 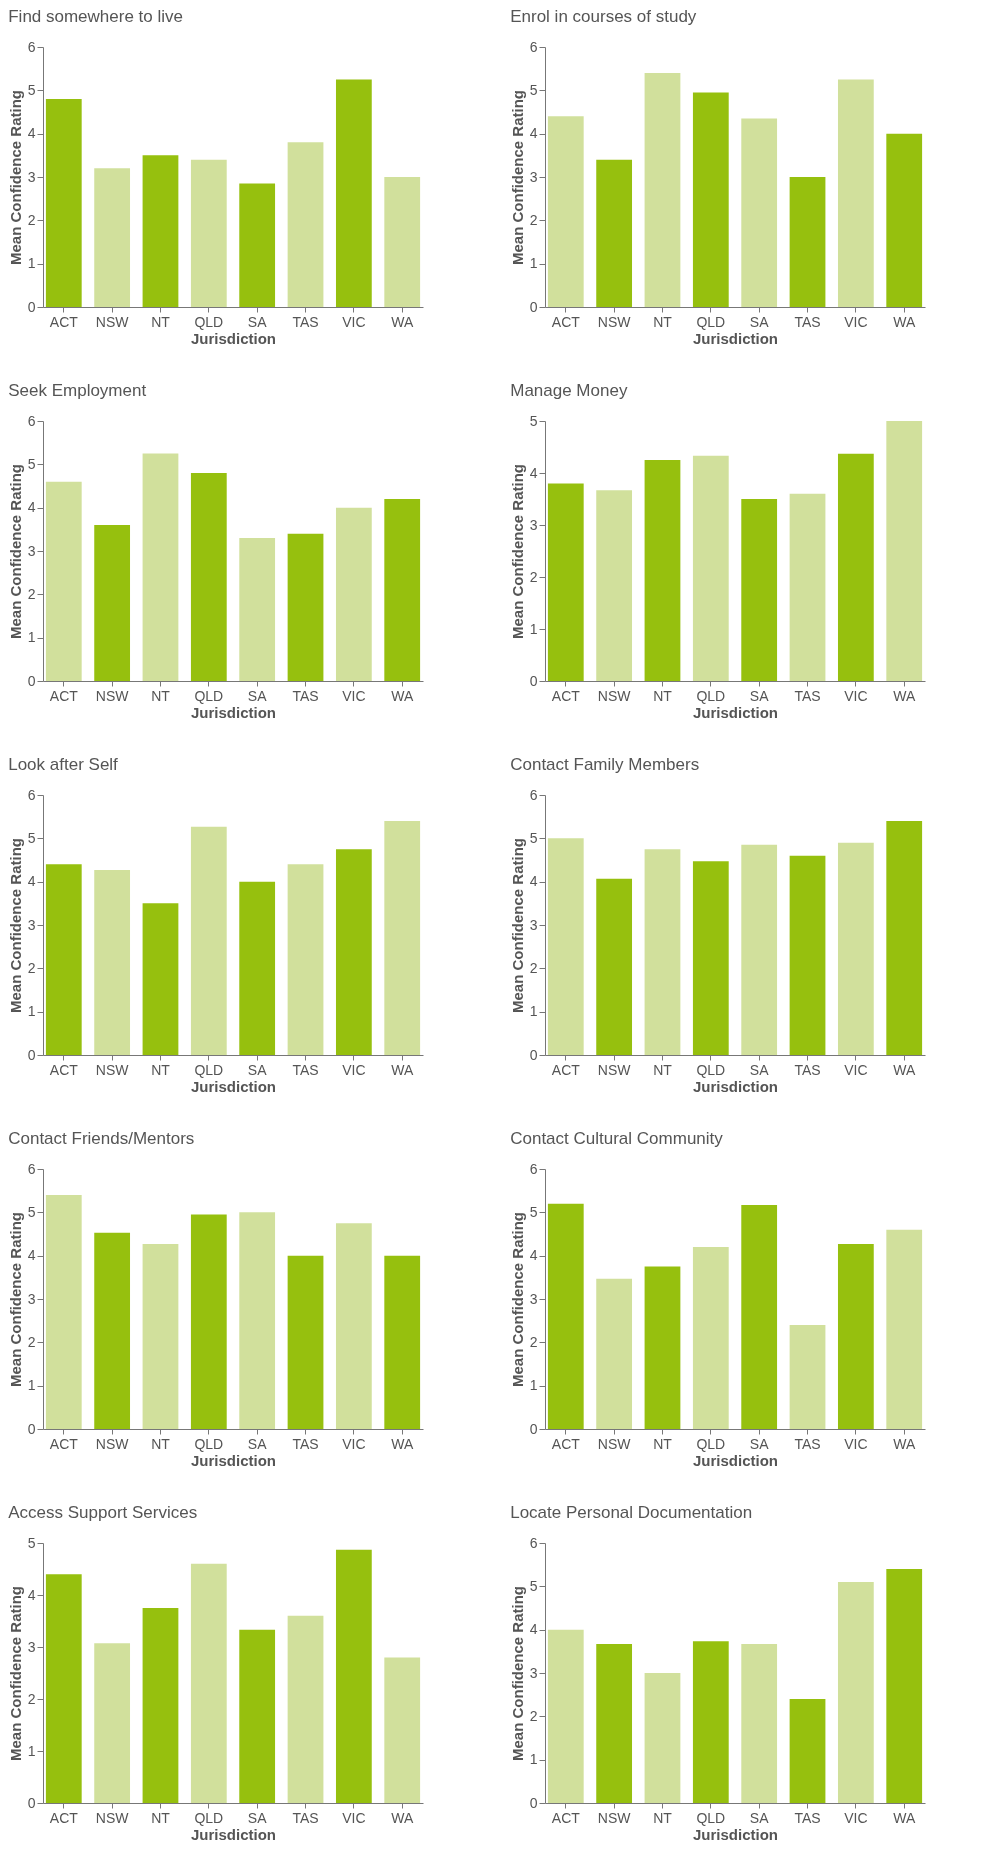 What do you see at coordinates (533, 1298) in the screenshot?
I see `y-tick-label: 3` at bounding box center [533, 1298].